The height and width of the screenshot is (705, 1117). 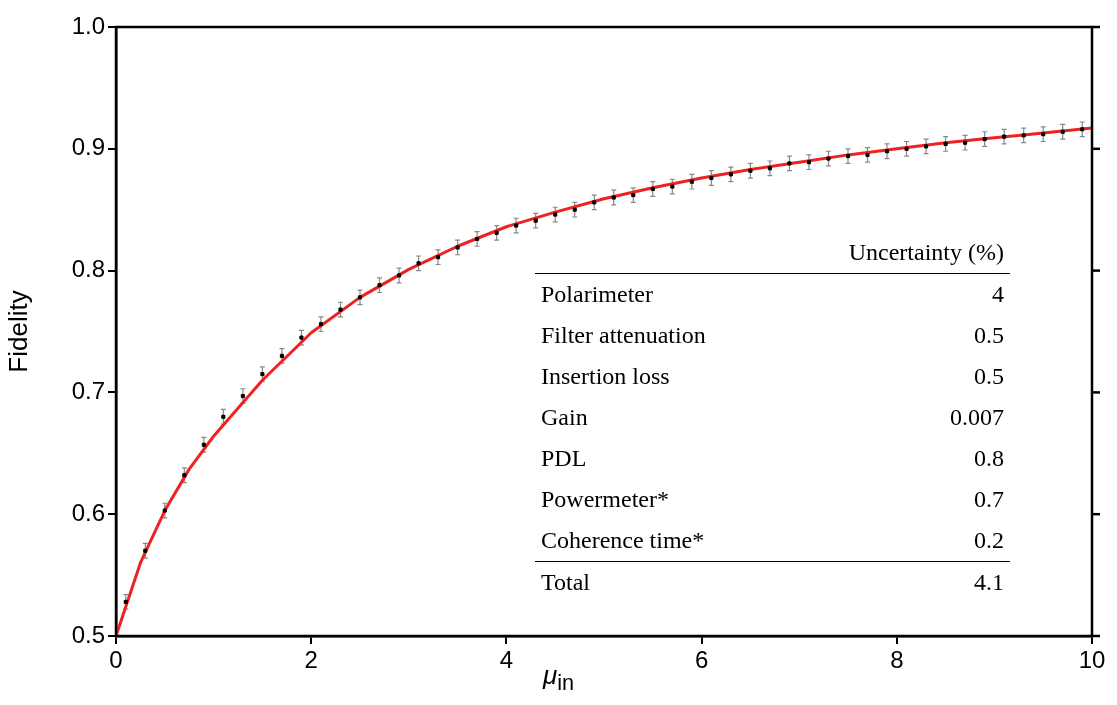 I want to click on annotation: 4.1, so click(x=989, y=582).